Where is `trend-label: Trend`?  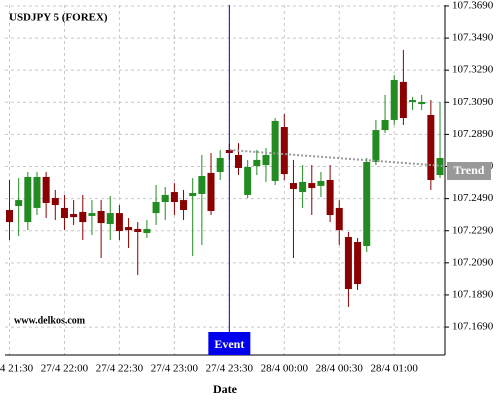 trend-label: Trend is located at coordinates (469, 170).